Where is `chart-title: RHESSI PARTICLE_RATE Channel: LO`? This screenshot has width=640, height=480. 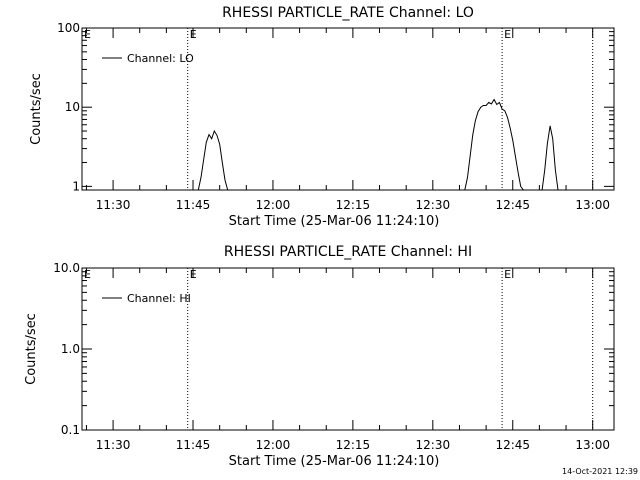
chart-title: RHESSI PARTICLE_RATE Channel: LO is located at coordinates (348, 13).